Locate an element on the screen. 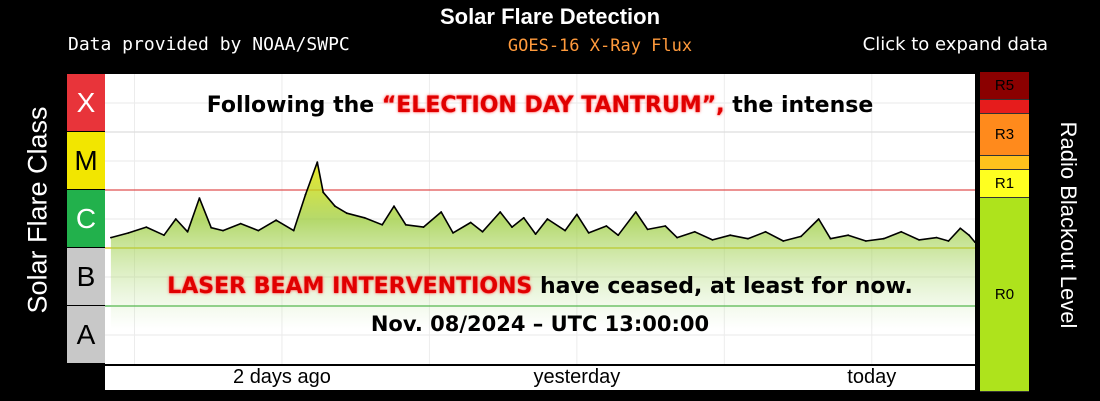 The height and width of the screenshot is (401, 1100). data-credit: Data provided by NOAA/SWPC is located at coordinates (209, 44).